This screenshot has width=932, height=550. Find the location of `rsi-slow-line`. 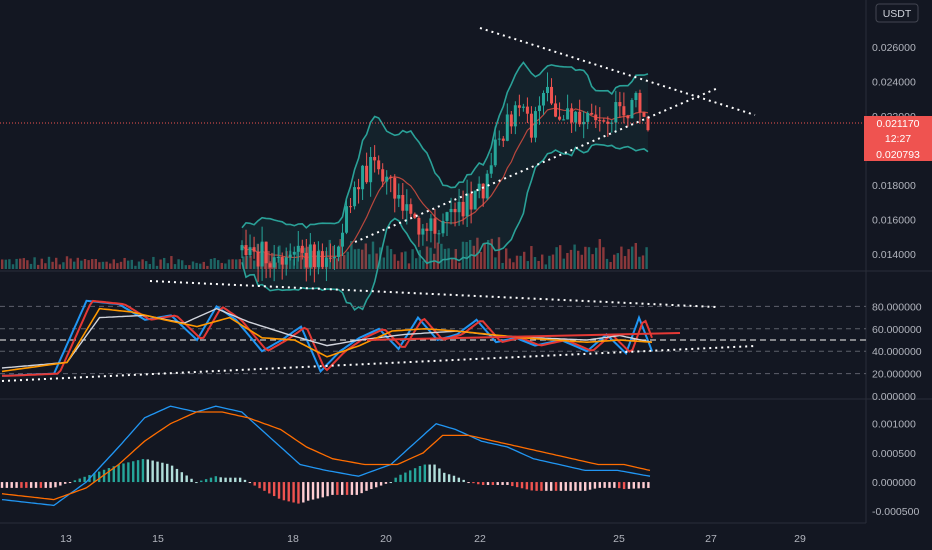

rsi-slow-line is located at coordinates (327, 338).